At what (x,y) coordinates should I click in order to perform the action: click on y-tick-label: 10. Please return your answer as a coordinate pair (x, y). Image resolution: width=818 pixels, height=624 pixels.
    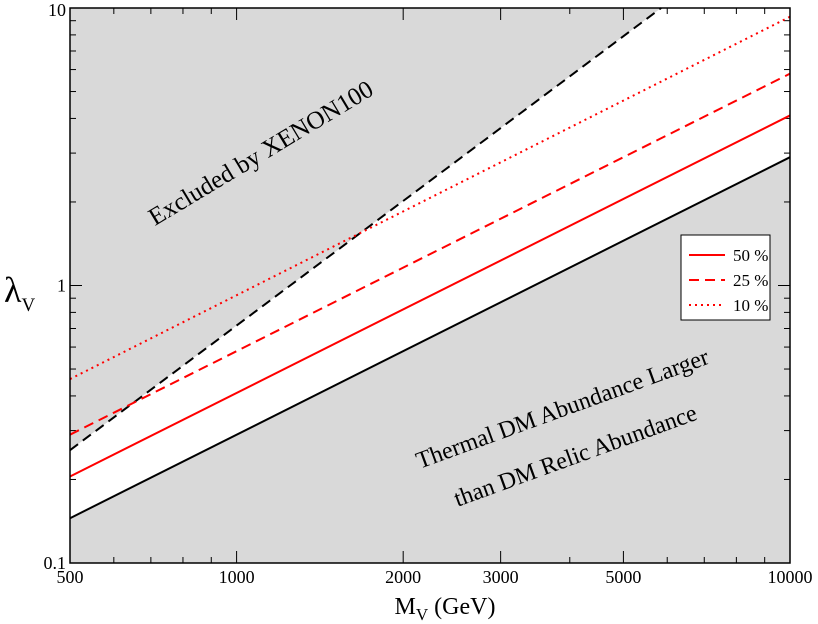
    Looking at the image, I should click on (57, 10).